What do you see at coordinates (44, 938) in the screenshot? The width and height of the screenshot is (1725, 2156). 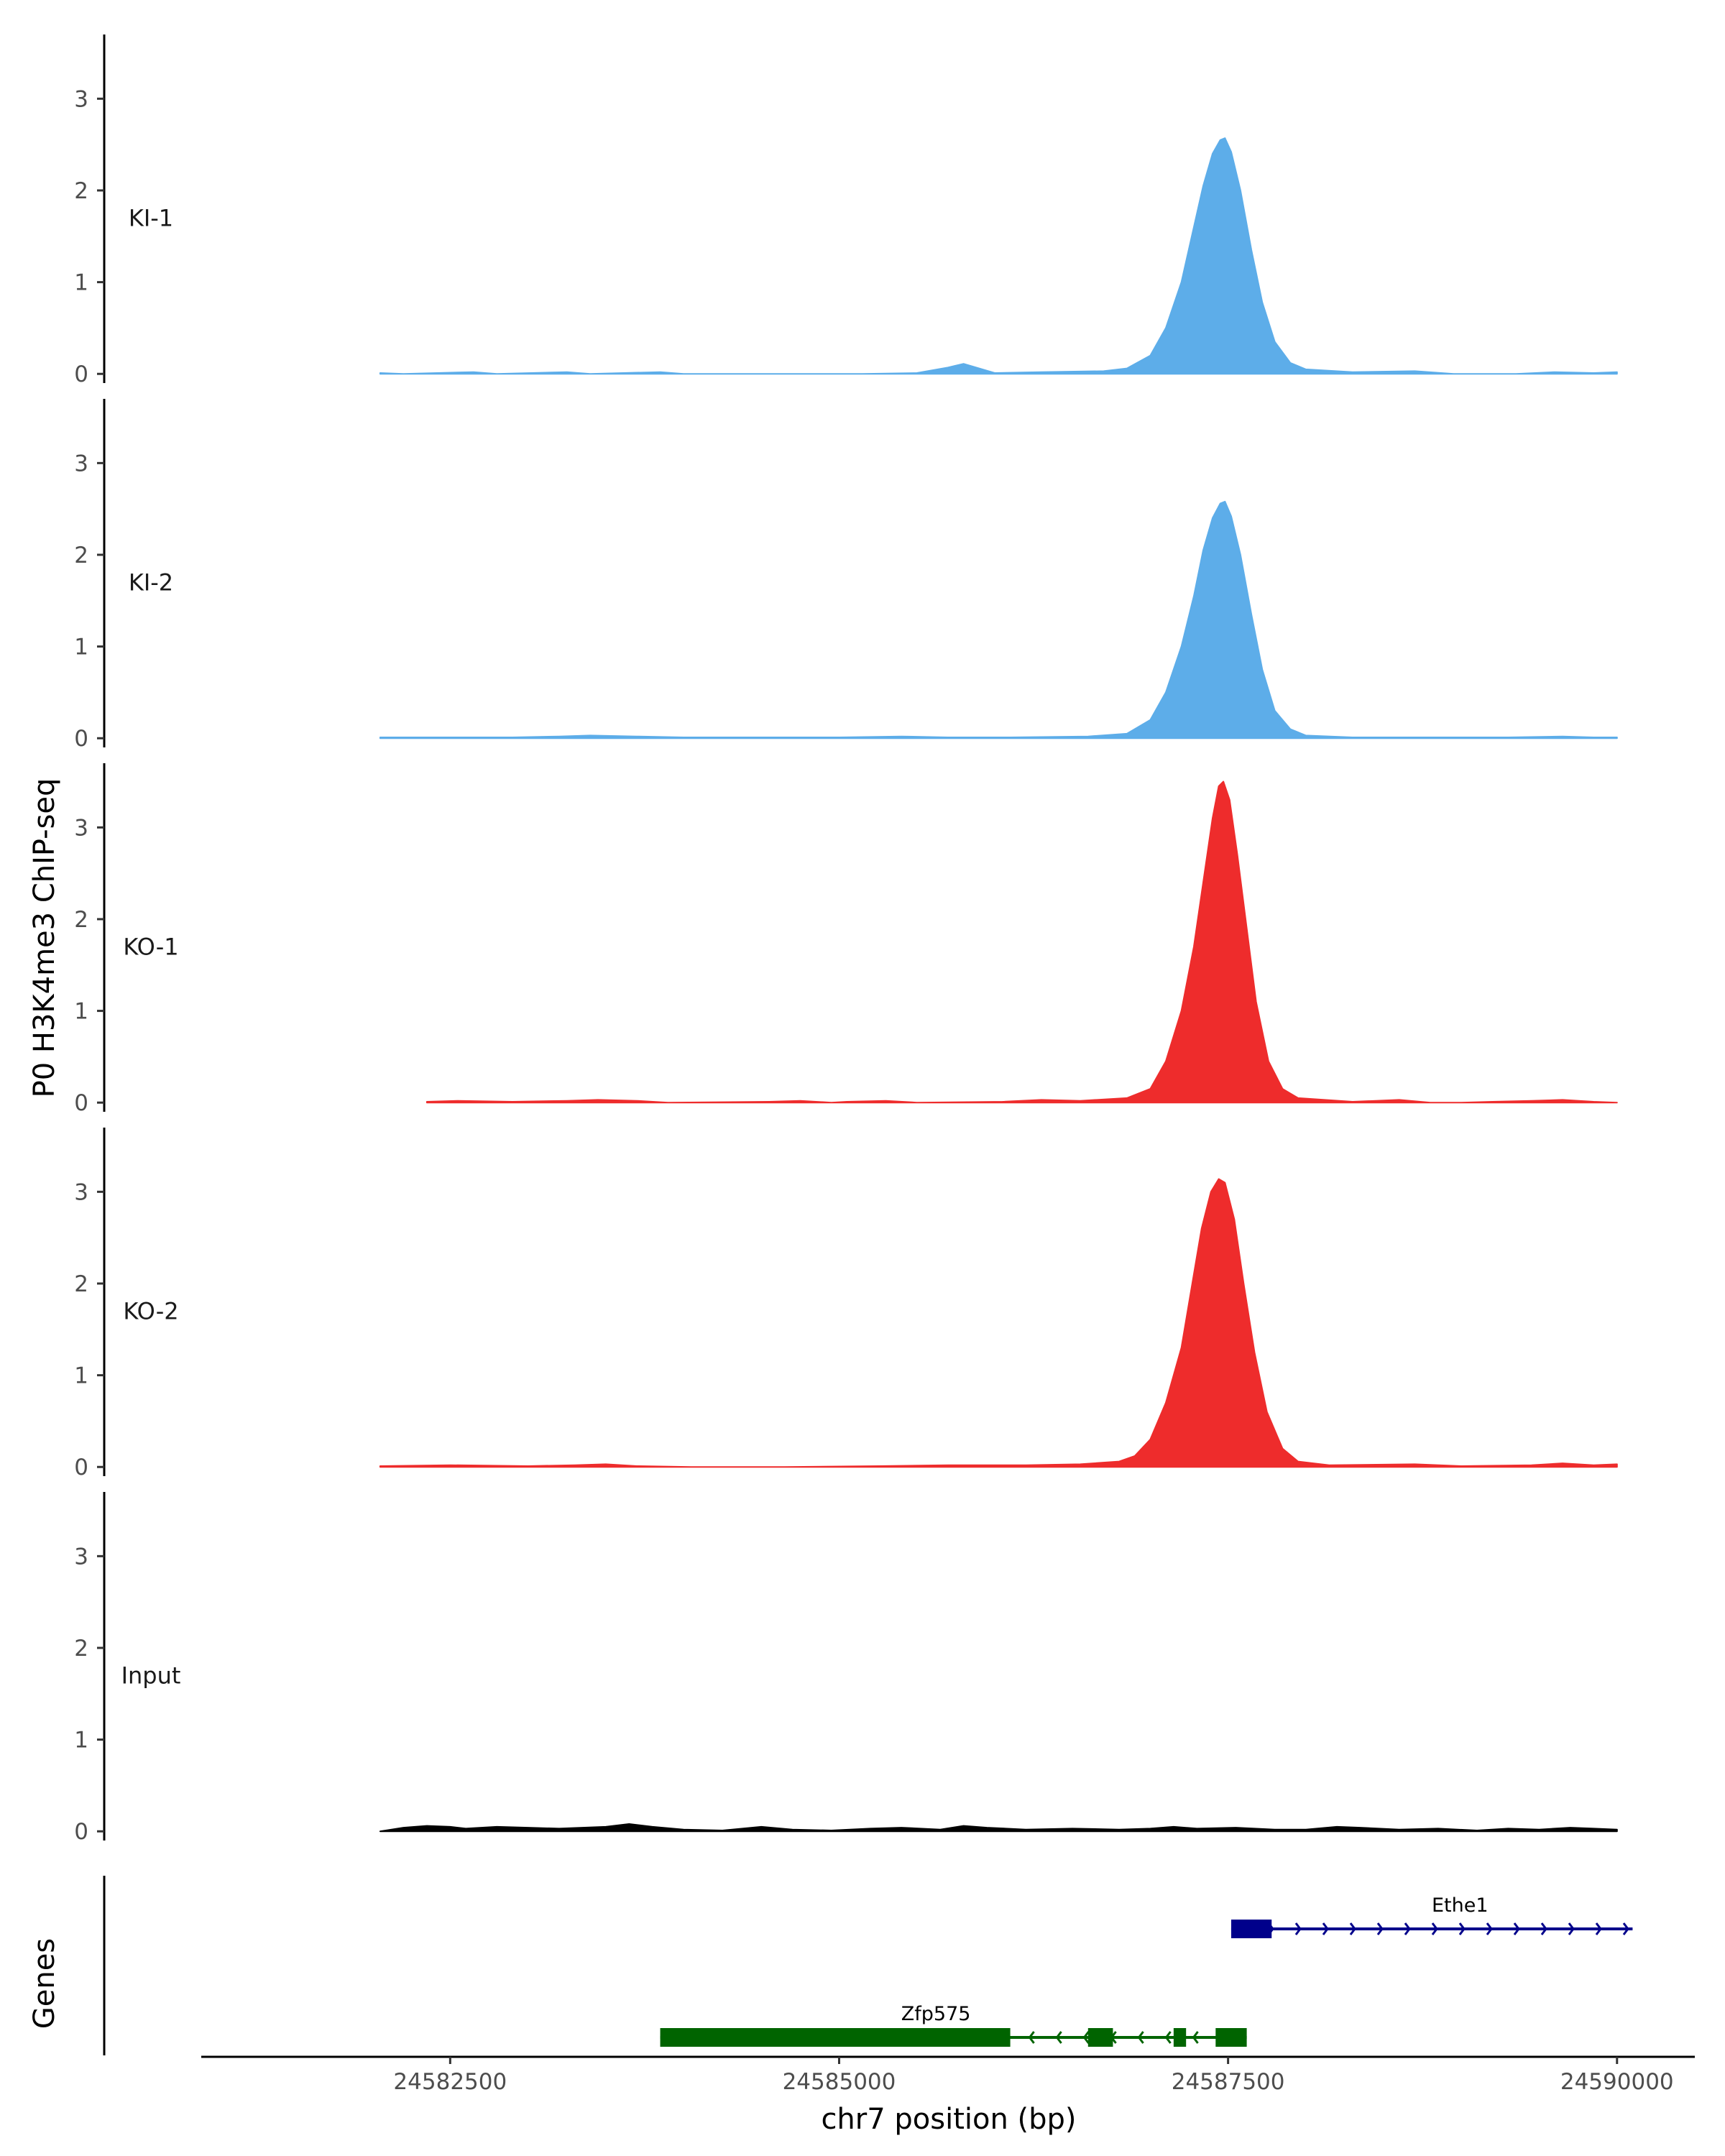 I see `y-axis-title: P0 H3K4me3 ChIP-seq` at bounding box center [44, 938].